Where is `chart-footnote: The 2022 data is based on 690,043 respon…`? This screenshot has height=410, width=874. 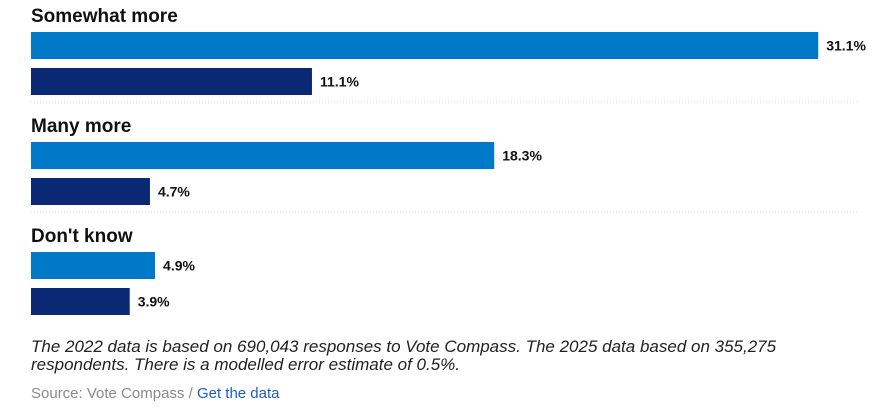
chart-footnote: The 2022 data is based on 690,043 respon… is located at coordinates (404, 355).